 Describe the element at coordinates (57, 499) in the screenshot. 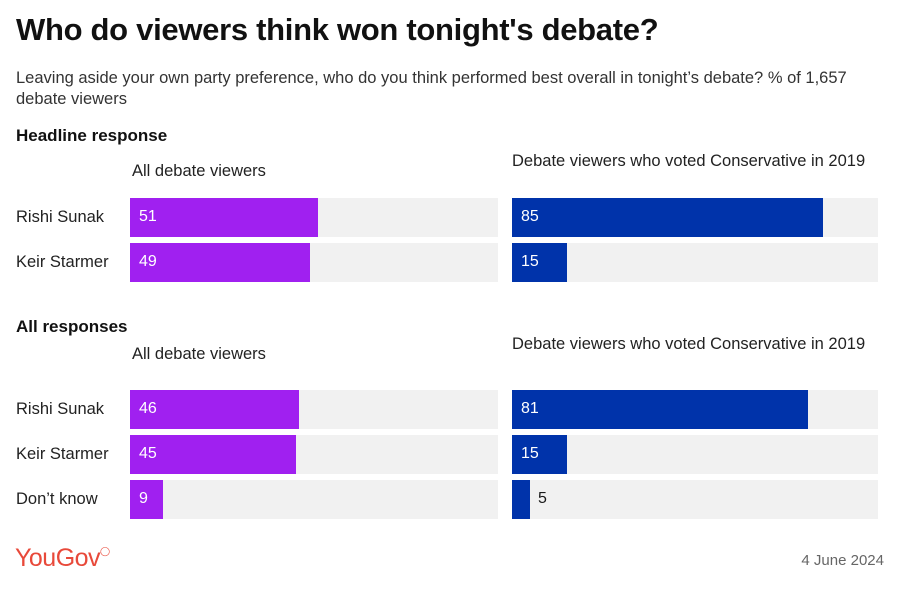

I see `category-label-don-t-know: Don’t know` at that location.